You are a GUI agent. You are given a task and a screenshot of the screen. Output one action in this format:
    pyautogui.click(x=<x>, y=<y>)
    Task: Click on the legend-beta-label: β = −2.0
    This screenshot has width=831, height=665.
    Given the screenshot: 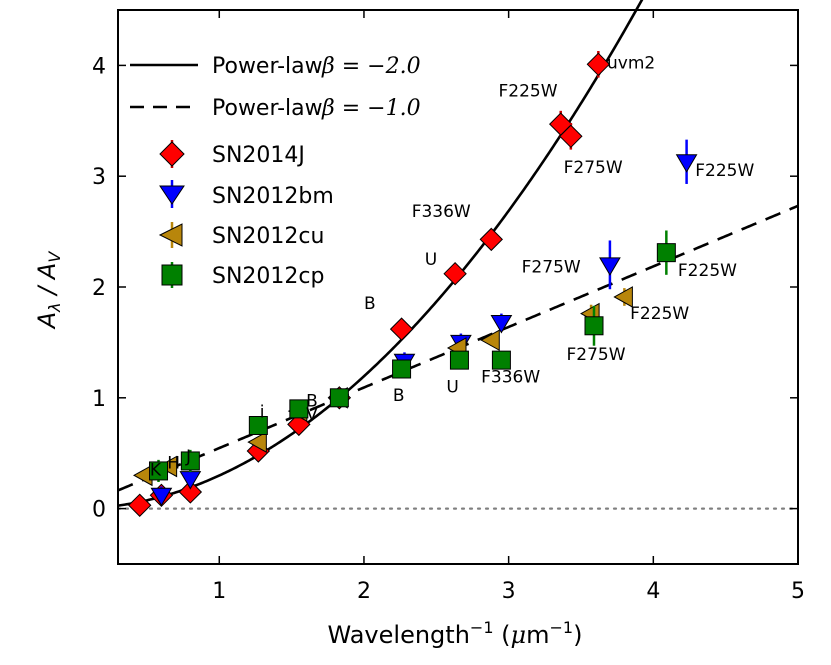 What is the action you would take?
    pyautogui.click(x=371, y=66)
    